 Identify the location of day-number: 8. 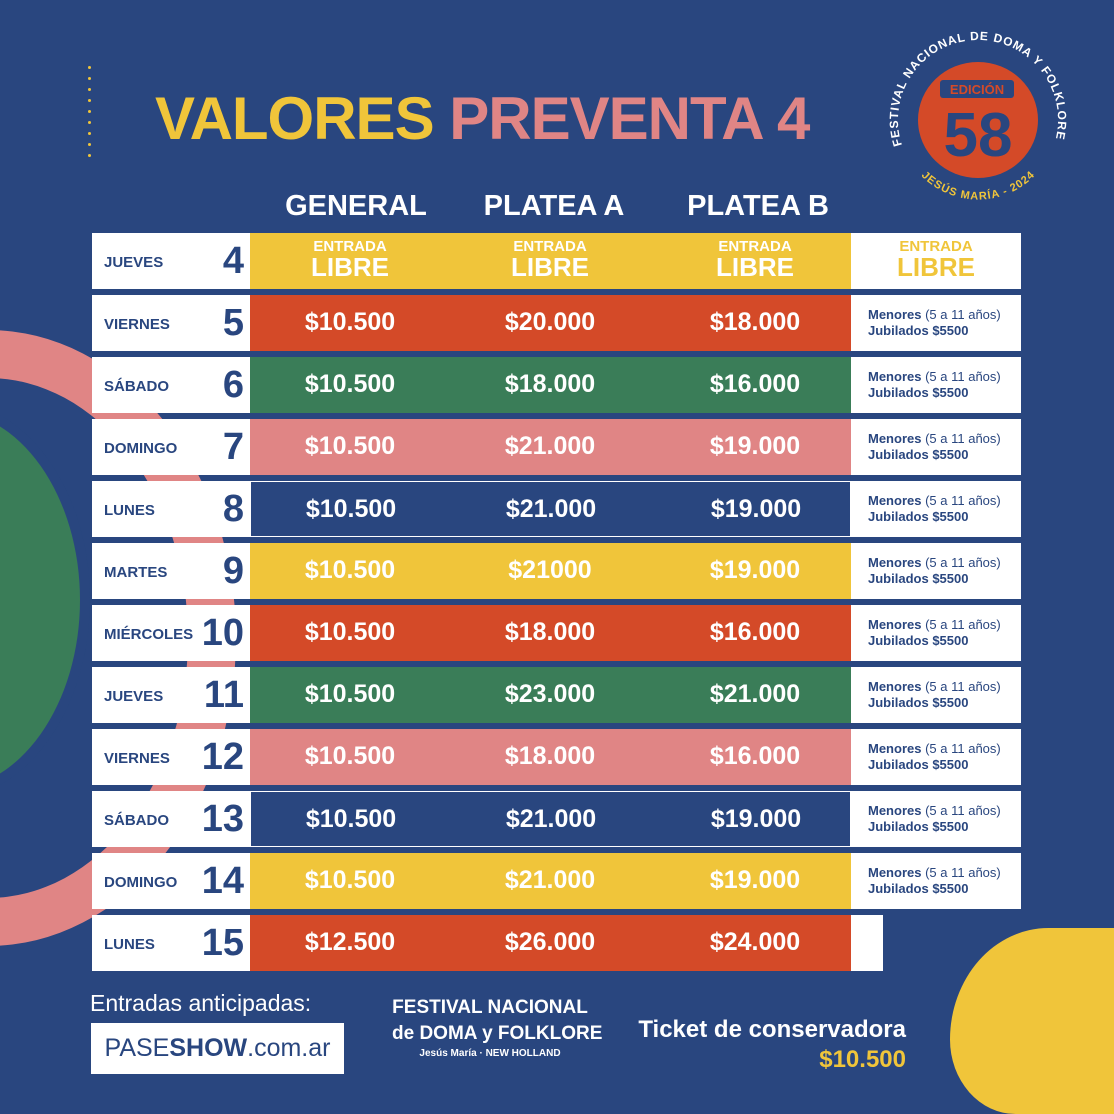
(233, 509).